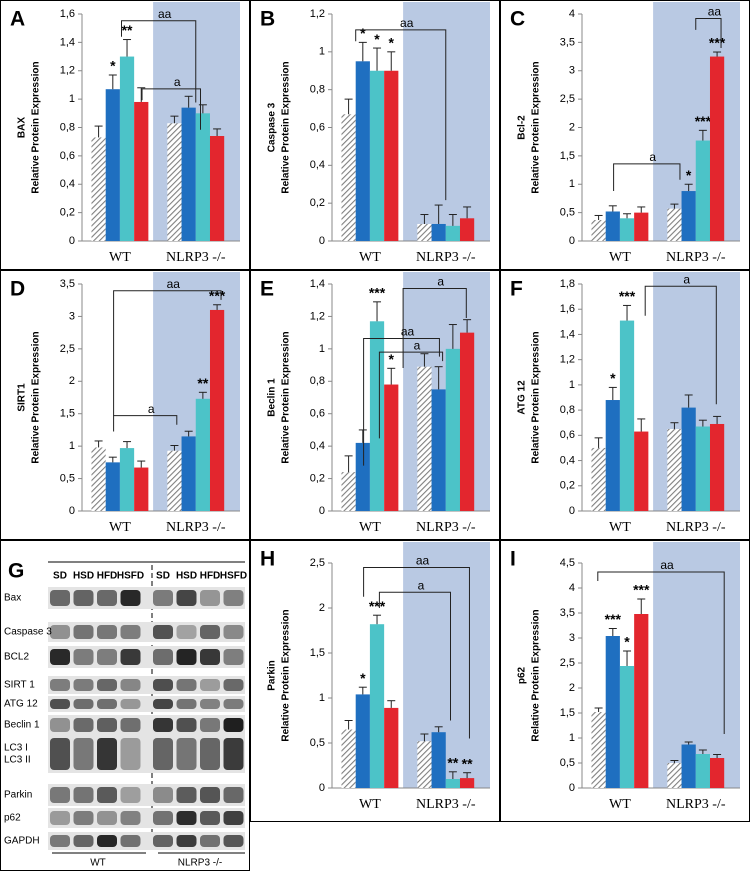  What do you see at coordinates (19, 685) in the screenshot?
I see `row-label: SIRT 1` at bounding box center [19, 685].